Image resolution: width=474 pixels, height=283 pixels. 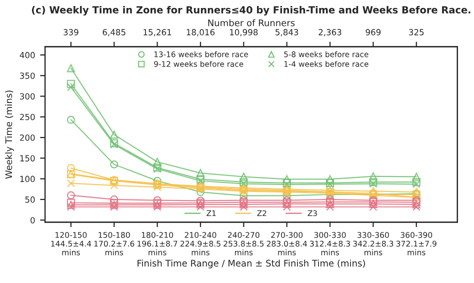 I want to click on y-tick-label: 0, so click(x=32, y=220).